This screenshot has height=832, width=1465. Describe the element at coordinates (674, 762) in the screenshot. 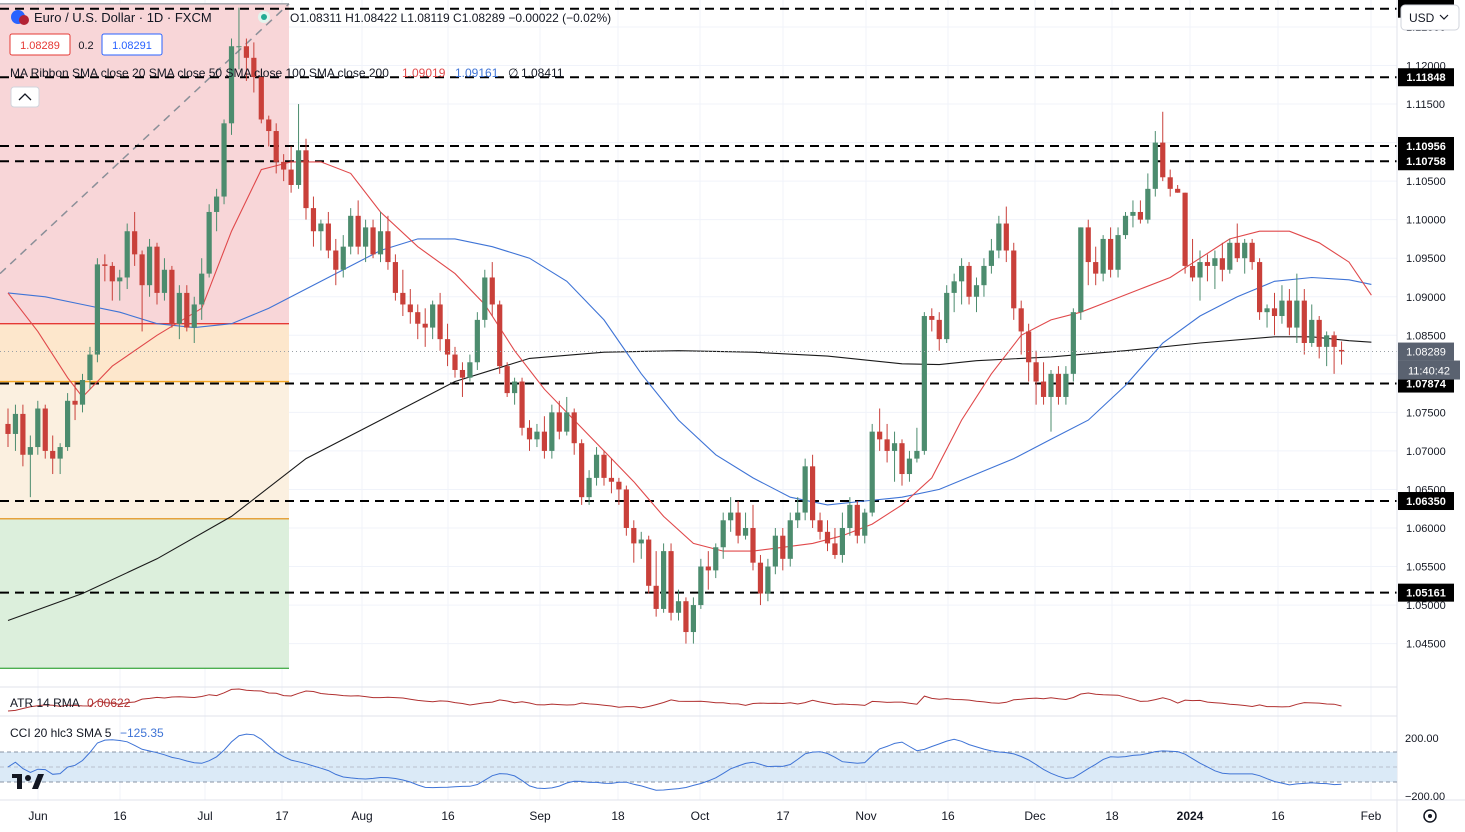

I see `cci-line` at that location.